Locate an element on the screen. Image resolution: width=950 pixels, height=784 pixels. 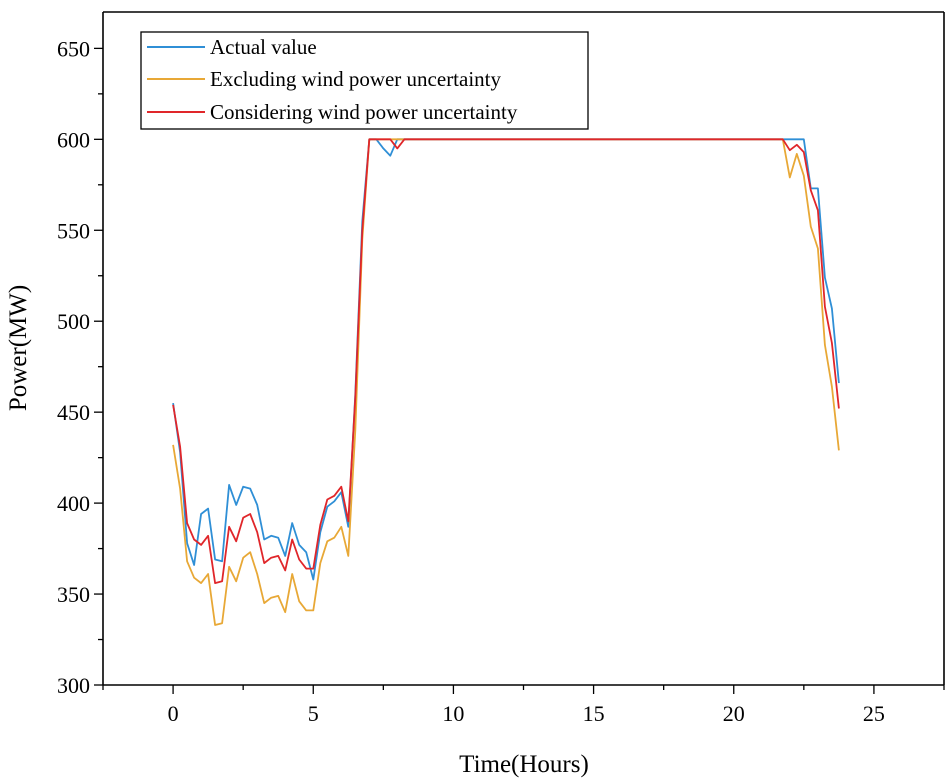
legend-box is located at coordinates (364, 80).